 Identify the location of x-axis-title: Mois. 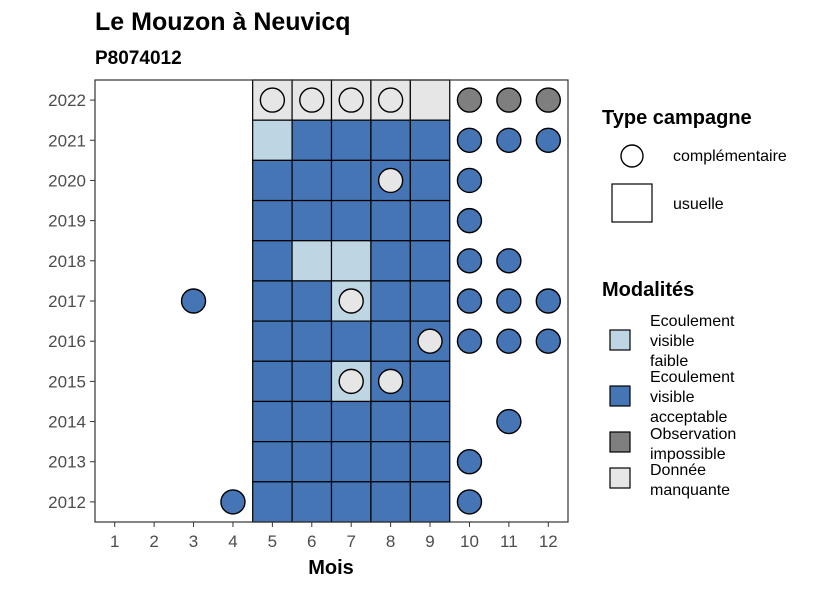
(331, 568).